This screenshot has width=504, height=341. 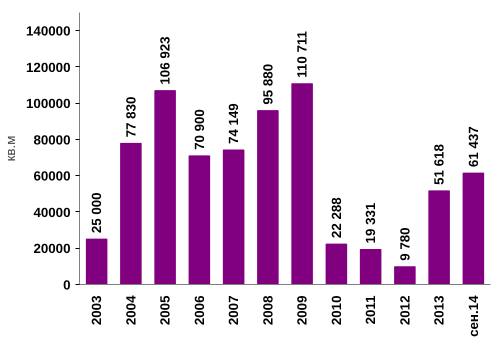 What do you see at coordinates (48, 104) in the screenshot?
I see `y-tick-label: 100000` at bounding box center [48, 104].